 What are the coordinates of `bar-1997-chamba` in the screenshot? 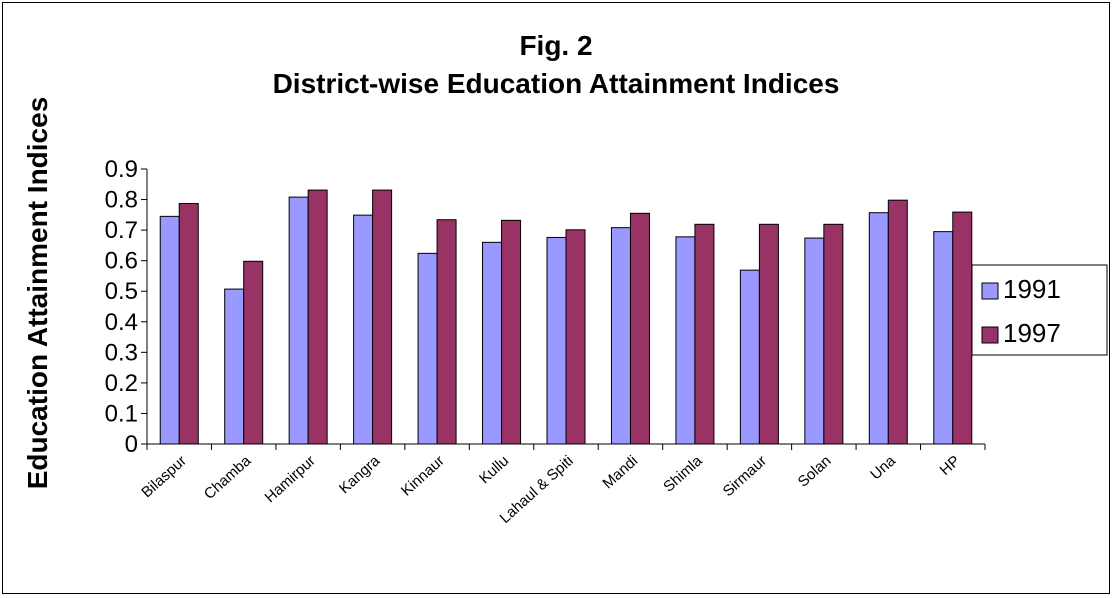 It's located at (253, 352).